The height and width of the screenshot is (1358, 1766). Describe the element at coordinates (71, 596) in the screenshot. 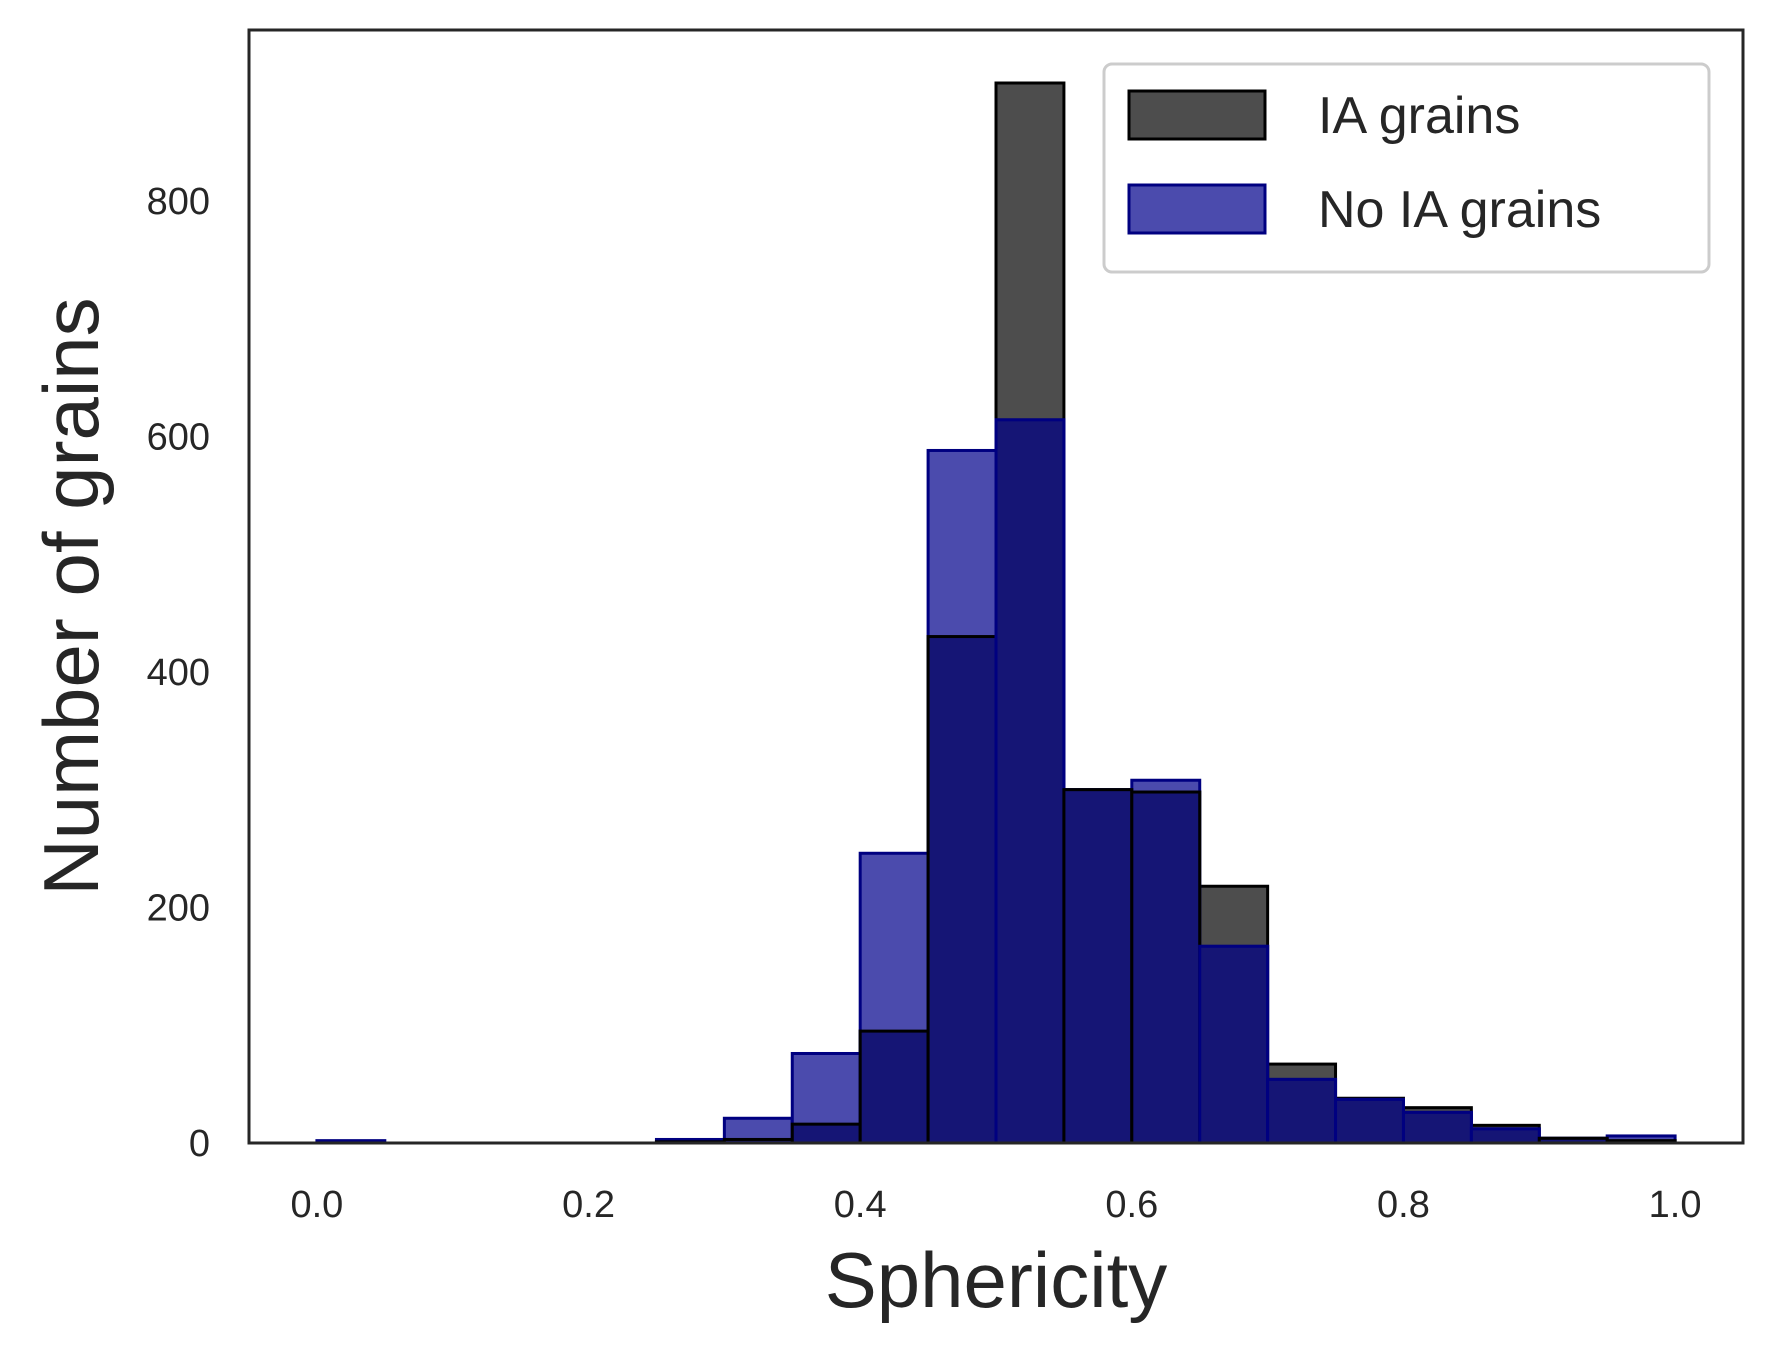

I see `y-axis-label: Number of grains` at that location.